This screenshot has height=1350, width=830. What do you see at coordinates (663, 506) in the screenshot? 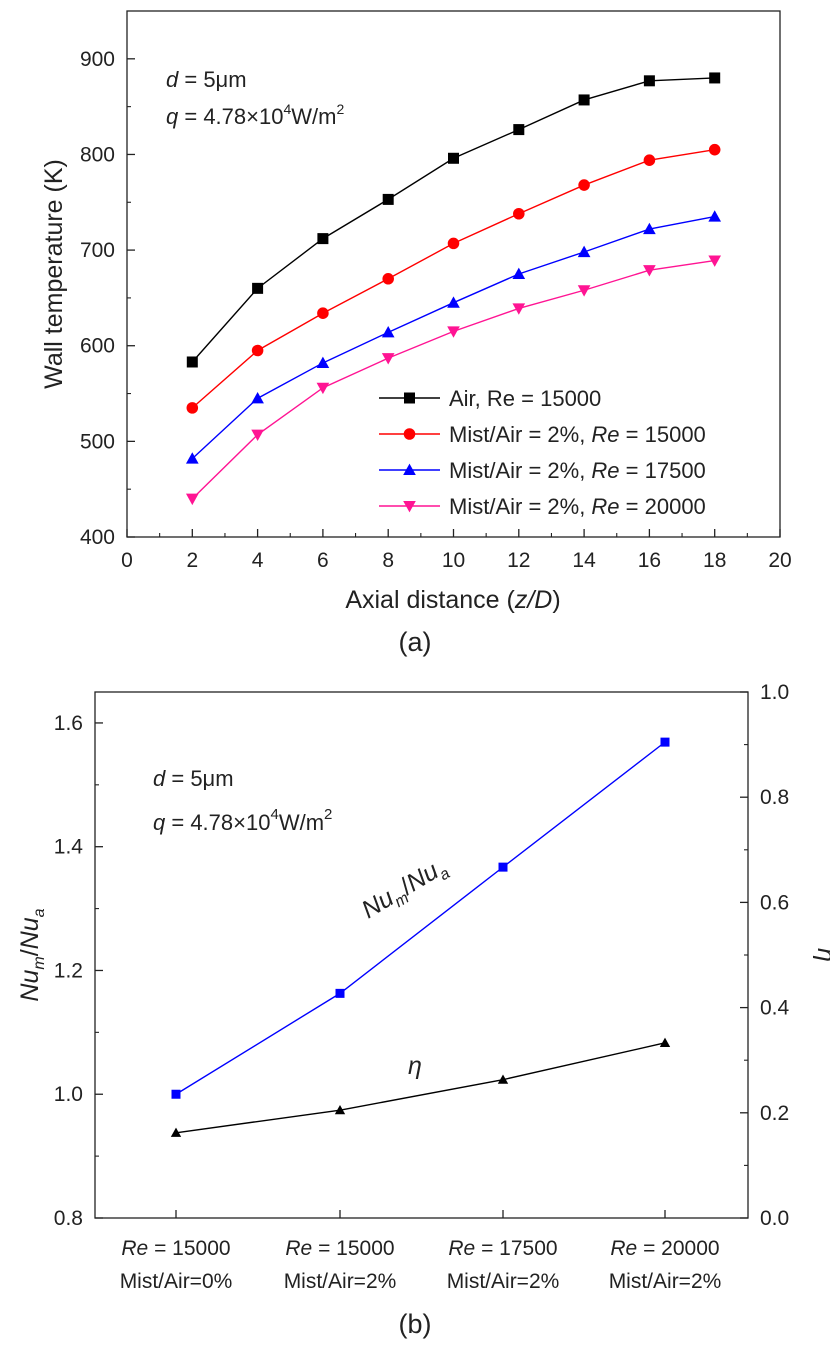
I see `legend-3-tail: = 20000` at bounding box center [663, 506].